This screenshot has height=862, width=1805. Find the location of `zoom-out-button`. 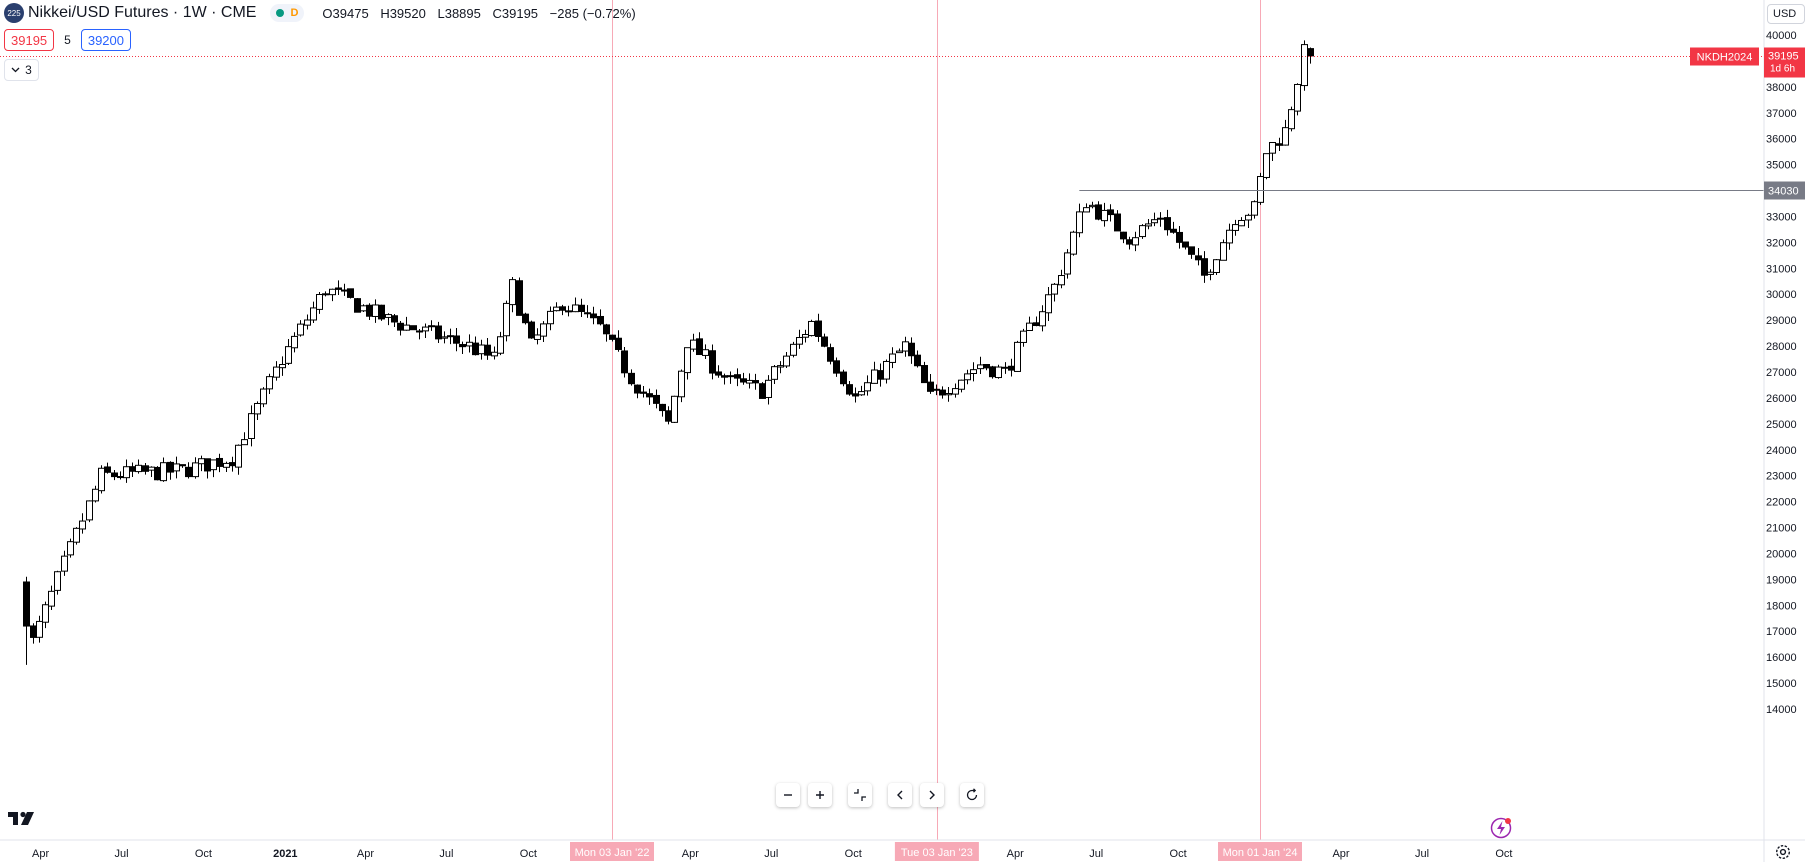

zoom-out-button is located at coordinates (788, 795).